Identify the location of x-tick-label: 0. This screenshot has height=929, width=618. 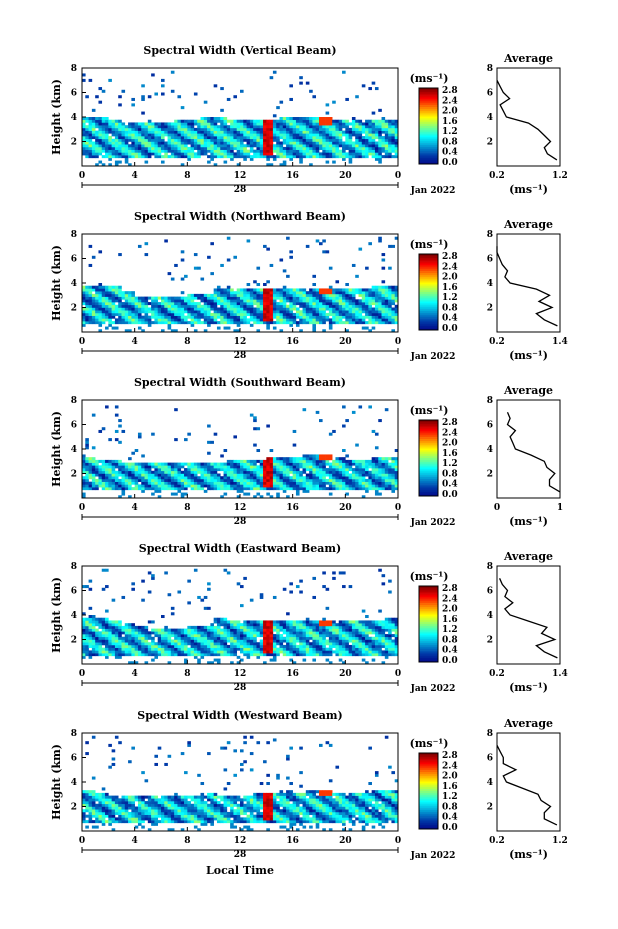
(398, 176).